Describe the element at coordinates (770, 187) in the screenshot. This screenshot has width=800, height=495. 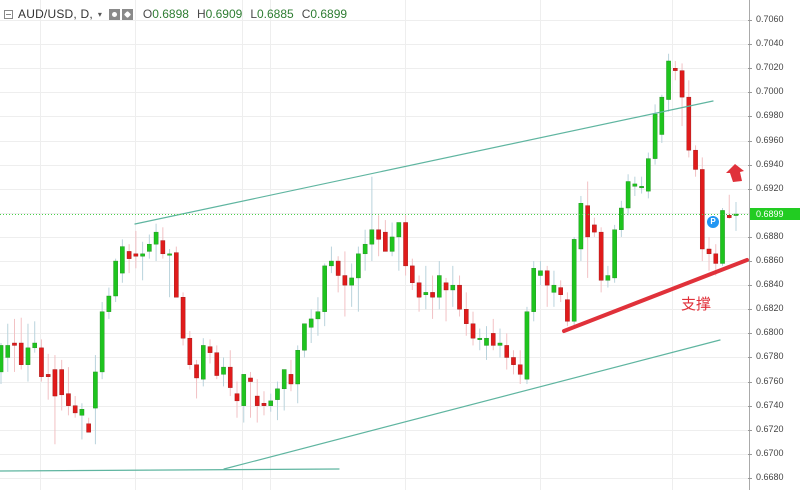
I see `price-tick-label: 0.6920` at that location.